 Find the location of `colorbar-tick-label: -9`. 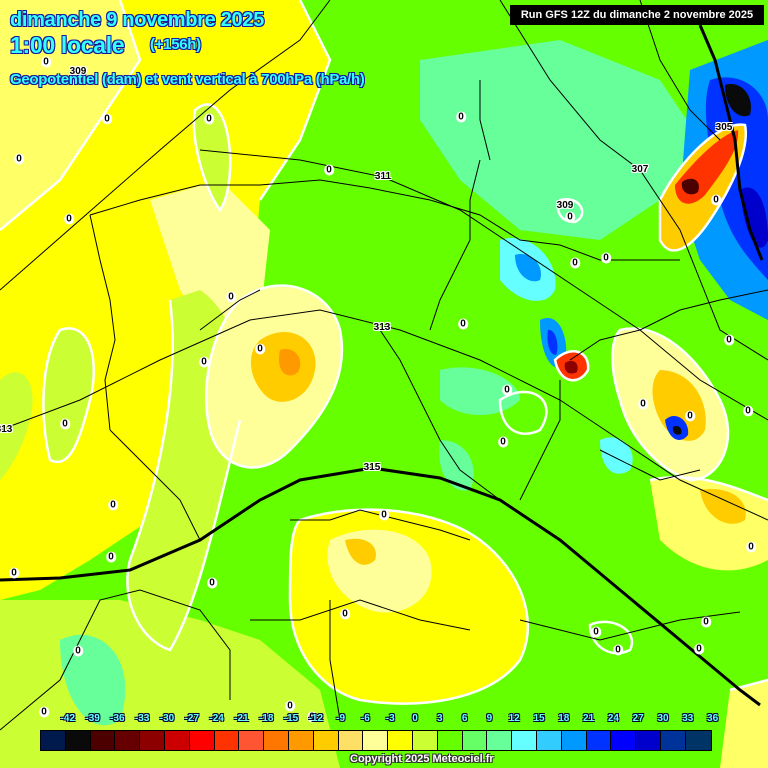

colorbar-tick-label: -9 is located at coordinates (341, 718).